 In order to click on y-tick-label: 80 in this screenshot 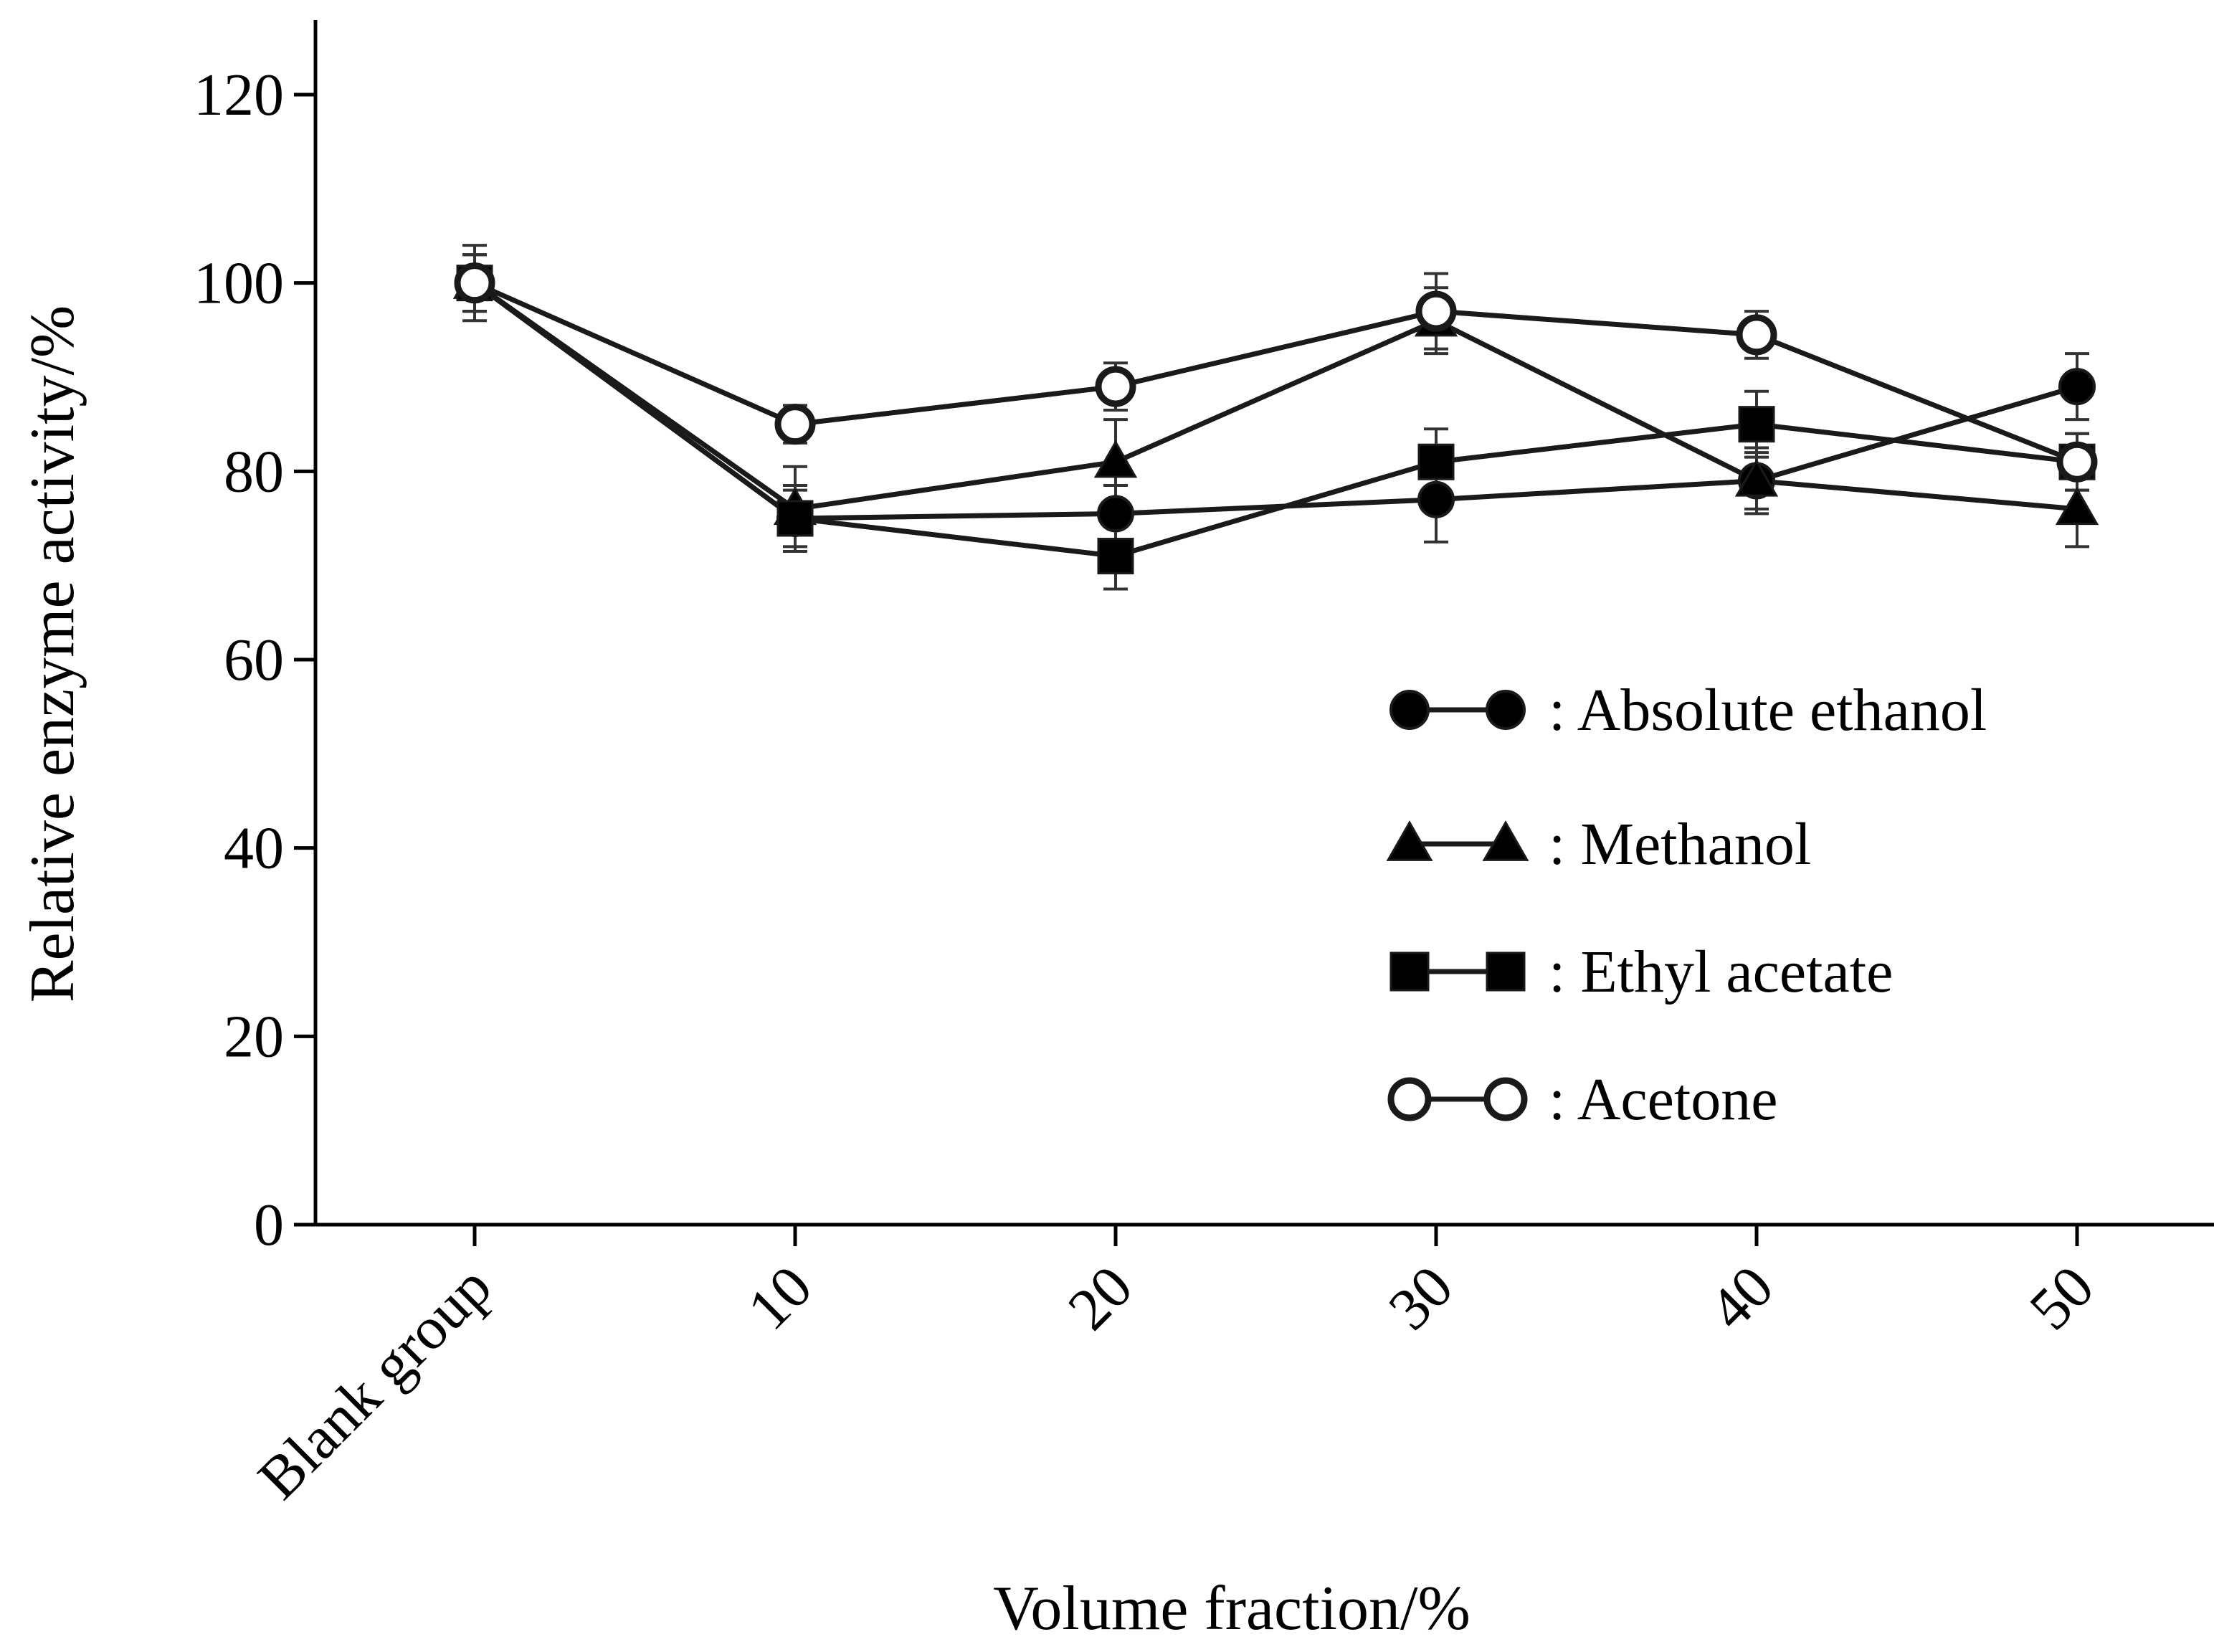, I will do `click(254, 471)`.